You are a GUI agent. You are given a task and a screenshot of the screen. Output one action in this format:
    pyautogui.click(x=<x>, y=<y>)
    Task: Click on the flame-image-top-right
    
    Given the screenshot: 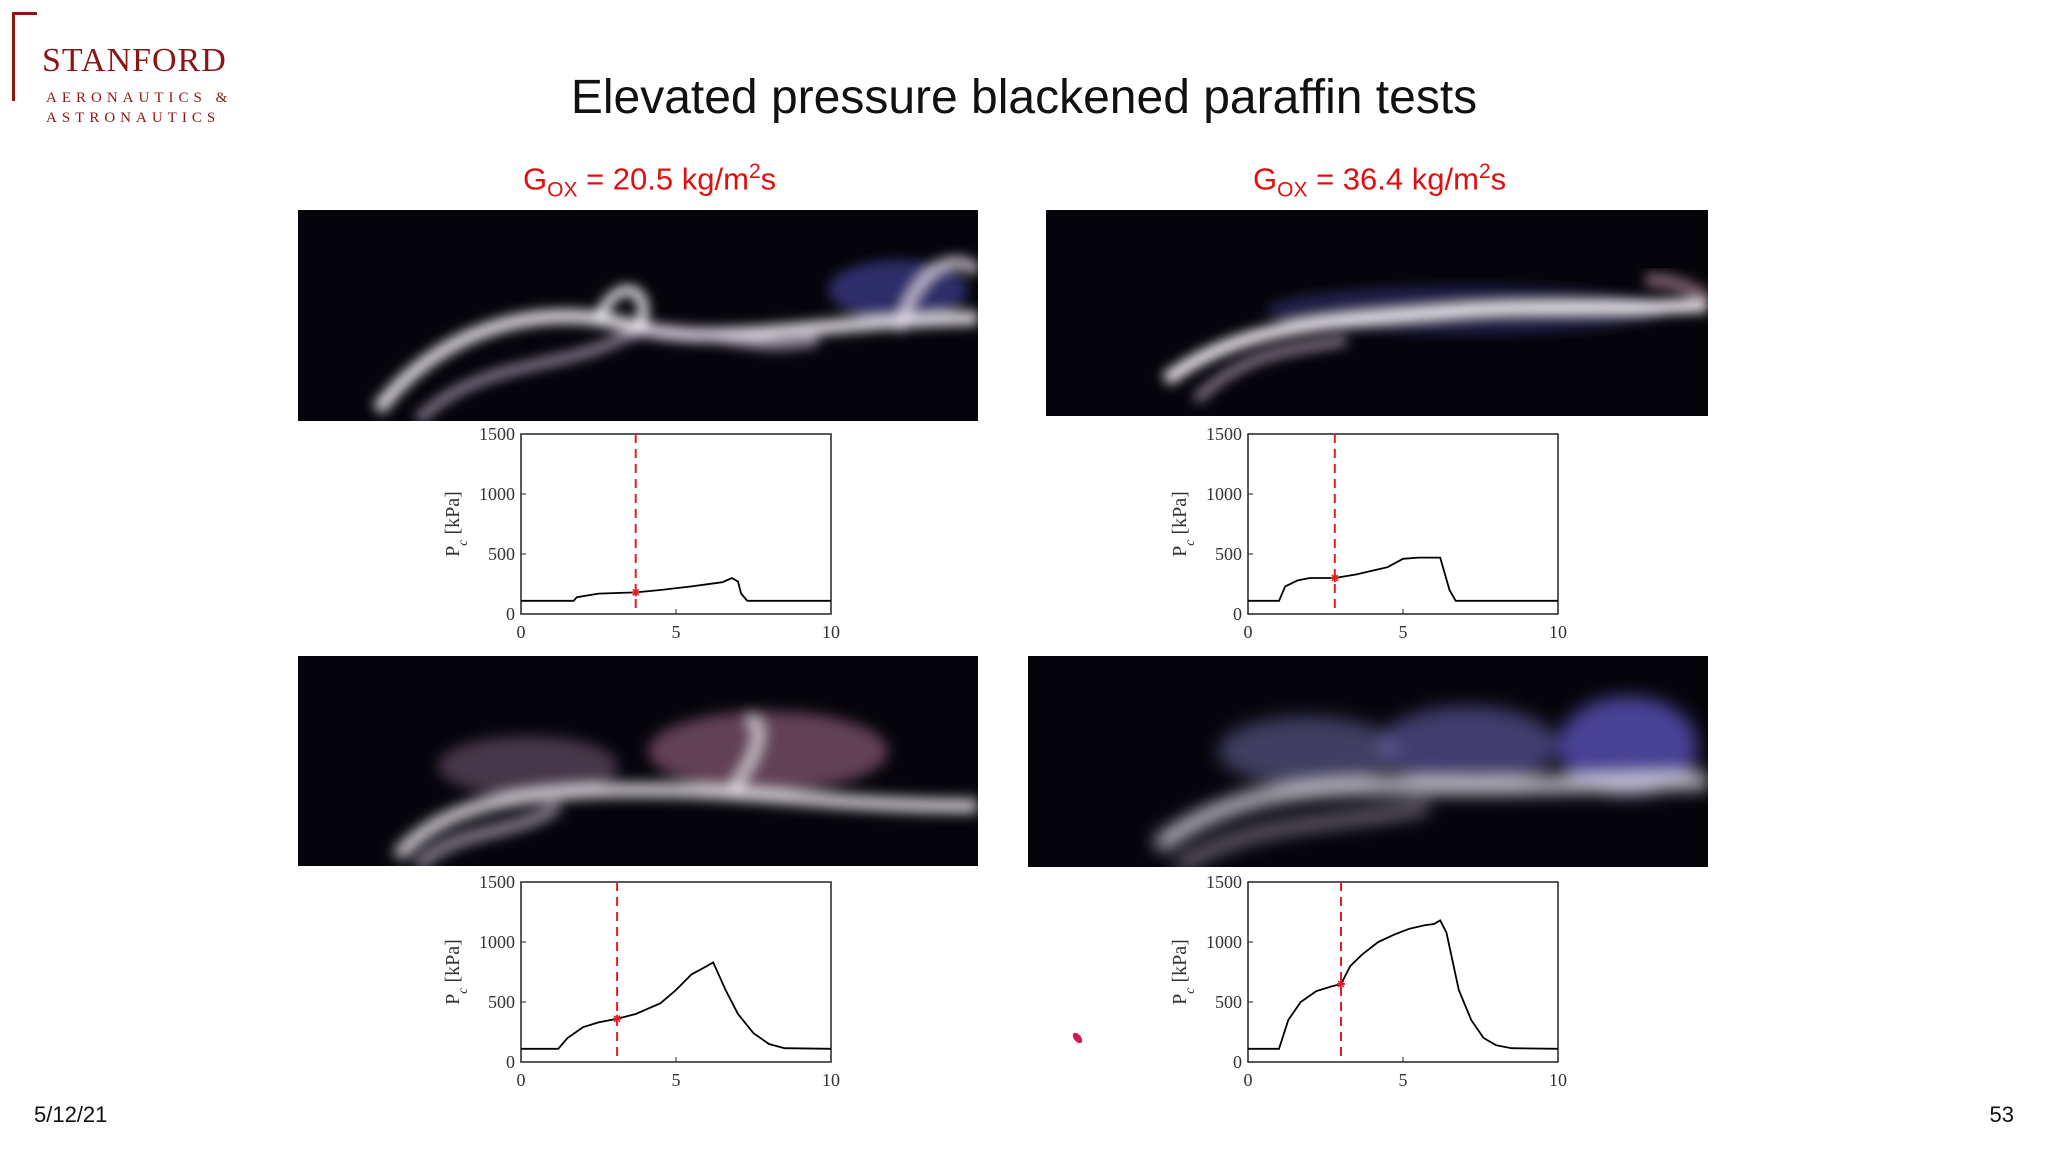 What is the action you would take?
    pyautogui.click(x=1377, y=313)
    